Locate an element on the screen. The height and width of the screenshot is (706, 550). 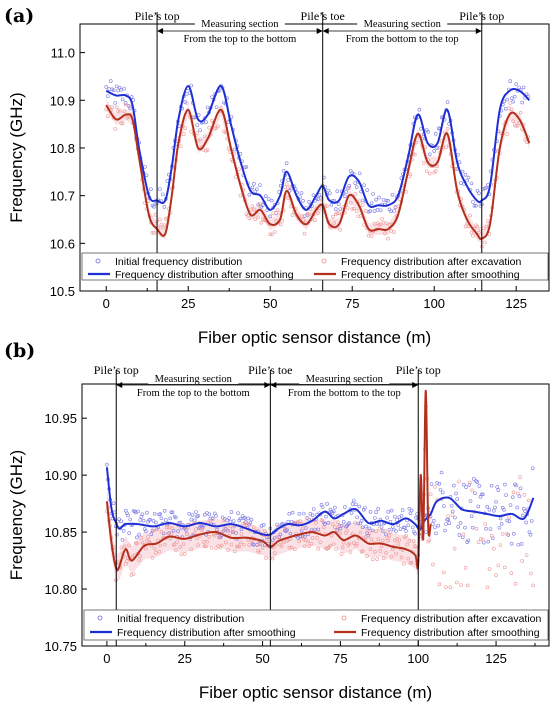
legend-label: Frequency distribution after excavation is located at coordinates (431, 262).